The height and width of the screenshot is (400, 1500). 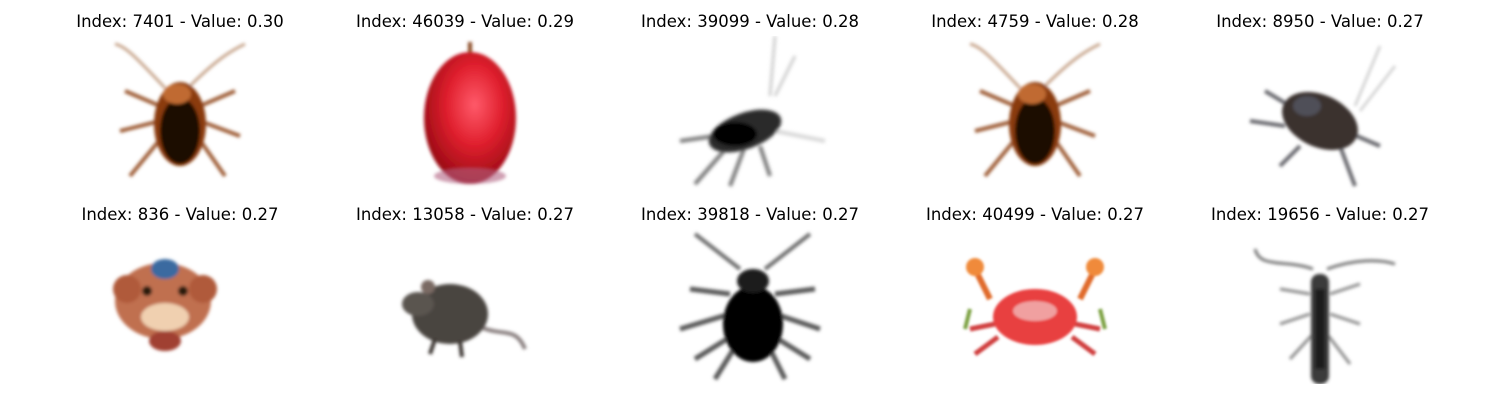 I want to click on image-panel: Index: 40499 - Value: 0.27, so click(x=1035, y=289).